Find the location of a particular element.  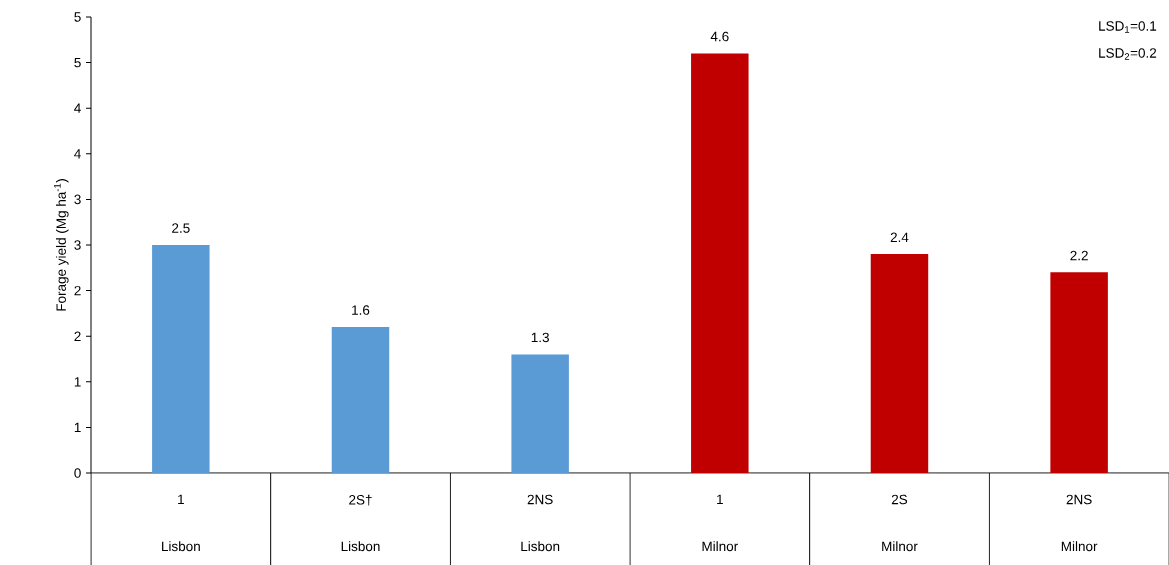

data-label: 2.2 is located at coordinates (1079, 255).